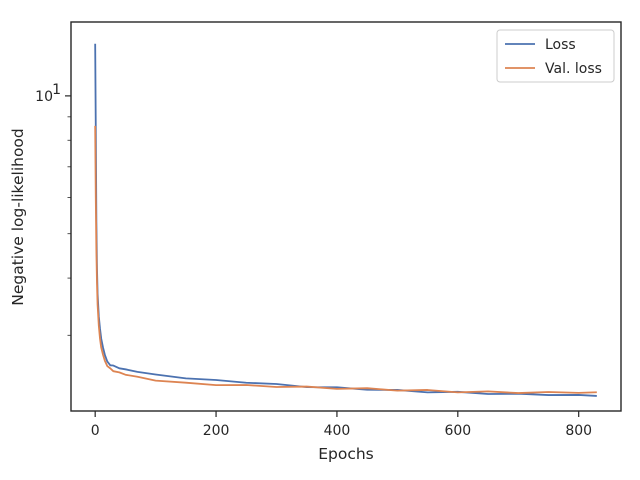  I want to click on x-tick-label: 200, so click(216, 431).